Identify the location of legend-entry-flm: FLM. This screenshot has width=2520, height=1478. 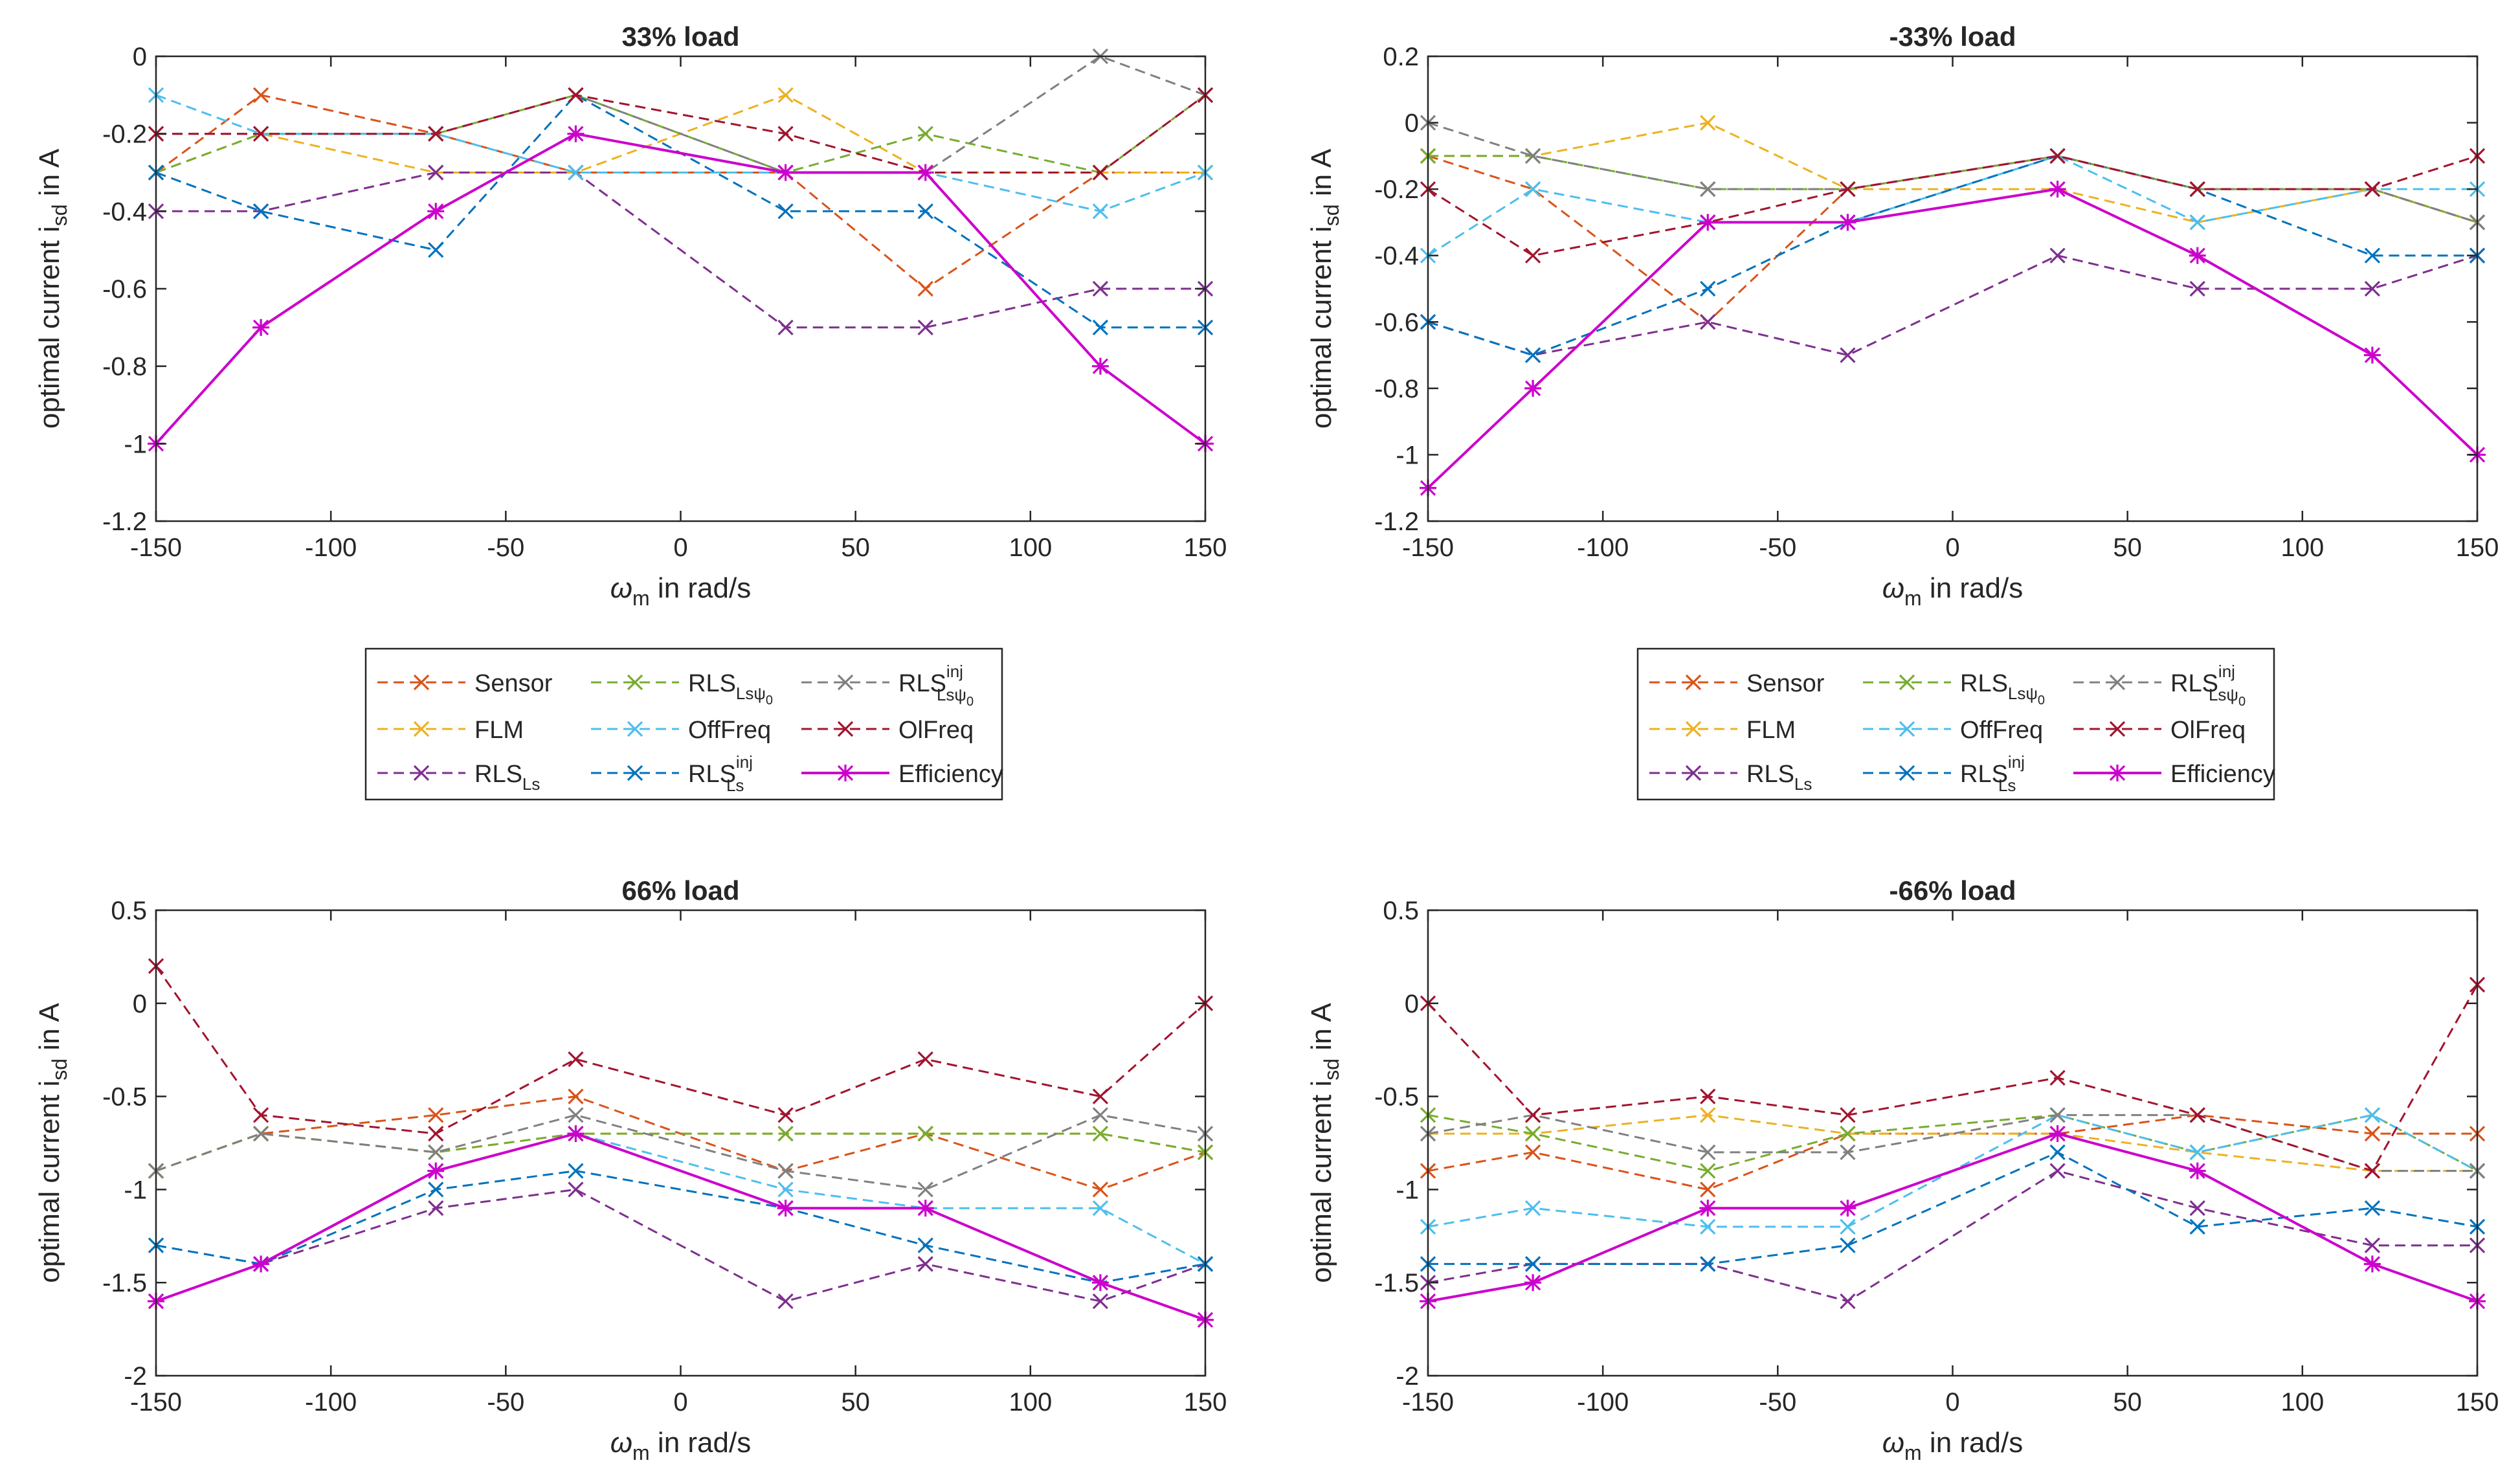
(1722, 731).